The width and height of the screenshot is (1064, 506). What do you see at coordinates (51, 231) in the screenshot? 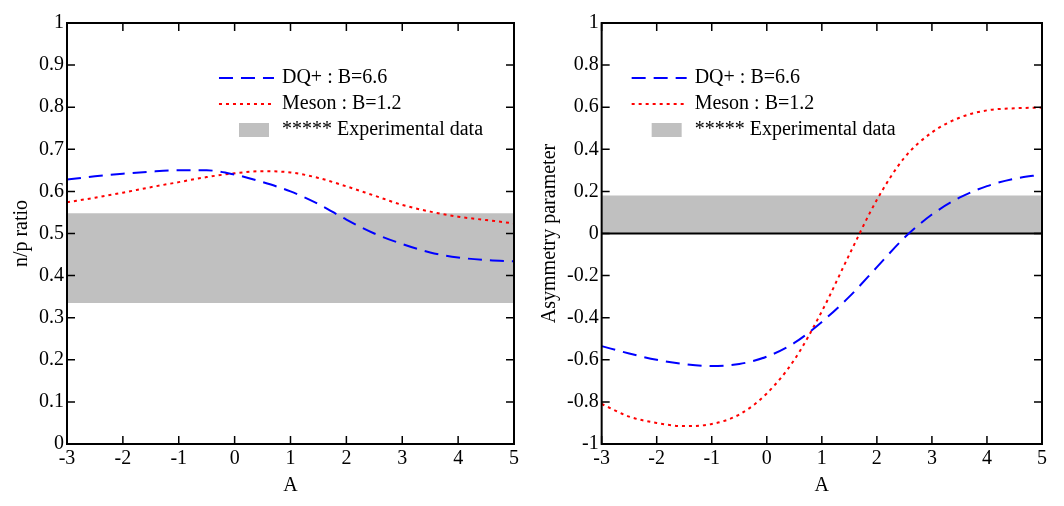
I see `y-tick-label: 0.5` at bounding box center [51, 231].